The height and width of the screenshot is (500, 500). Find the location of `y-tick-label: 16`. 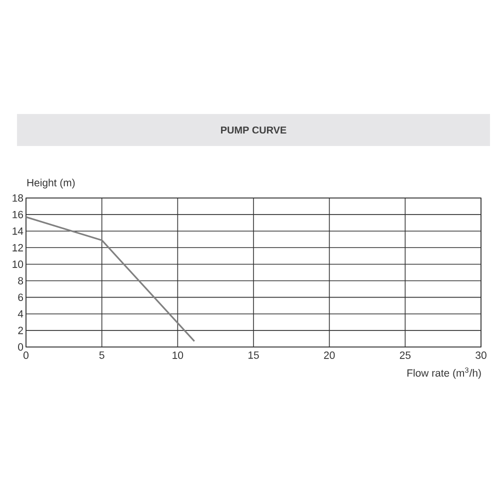

y-tick-label: 16 is located at coordinates (18, 214).